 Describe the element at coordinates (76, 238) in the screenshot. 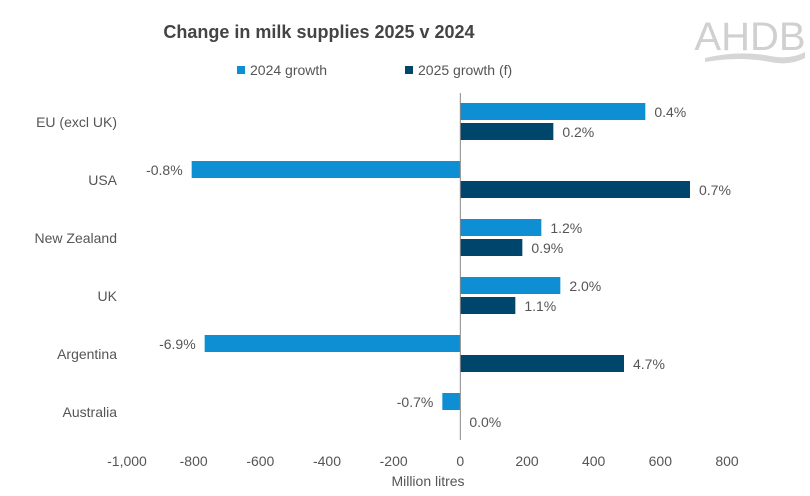

I see `category-label: New Zealand` at that location.